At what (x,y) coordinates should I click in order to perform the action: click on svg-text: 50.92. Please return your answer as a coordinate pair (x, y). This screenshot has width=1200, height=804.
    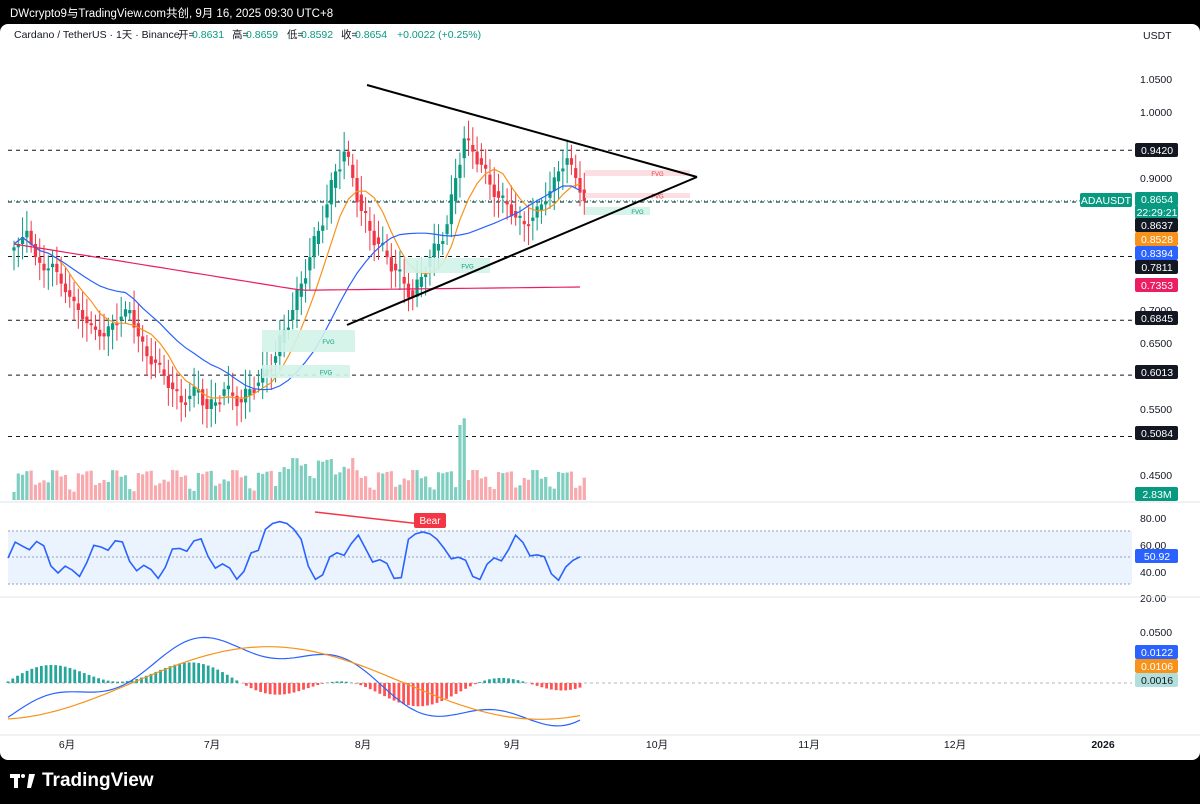
    Looking at the image, I should click on (1157, 557).